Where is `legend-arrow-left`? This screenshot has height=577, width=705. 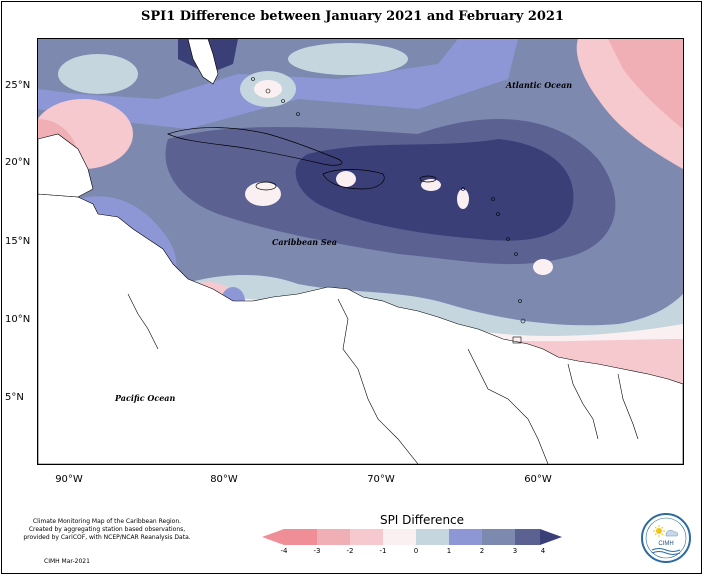 legend-arrow-left is located at coordinates (273, 537).